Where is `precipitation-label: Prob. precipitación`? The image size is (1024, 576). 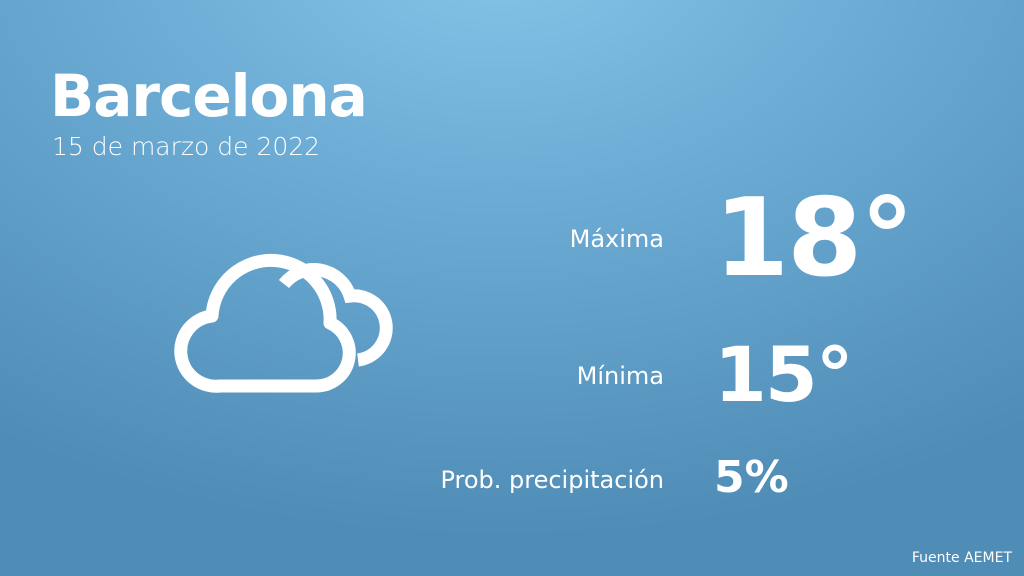
precipitation-label: Prob. precipitación is located at coordinates (552, 480).